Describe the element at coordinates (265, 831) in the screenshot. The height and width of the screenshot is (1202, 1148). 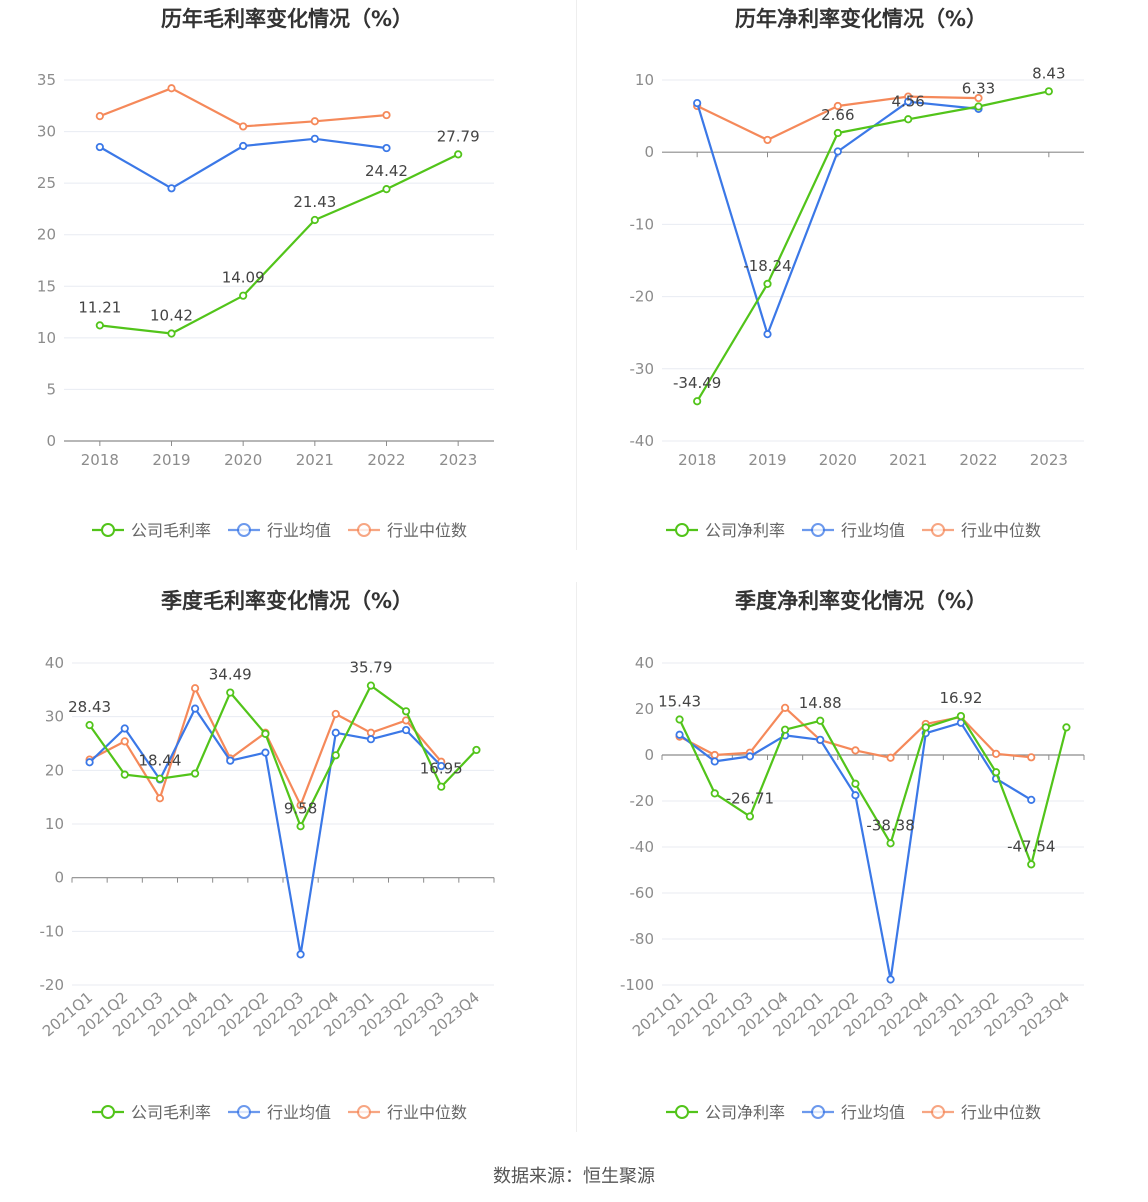
I see `series-line-avg` at that location.